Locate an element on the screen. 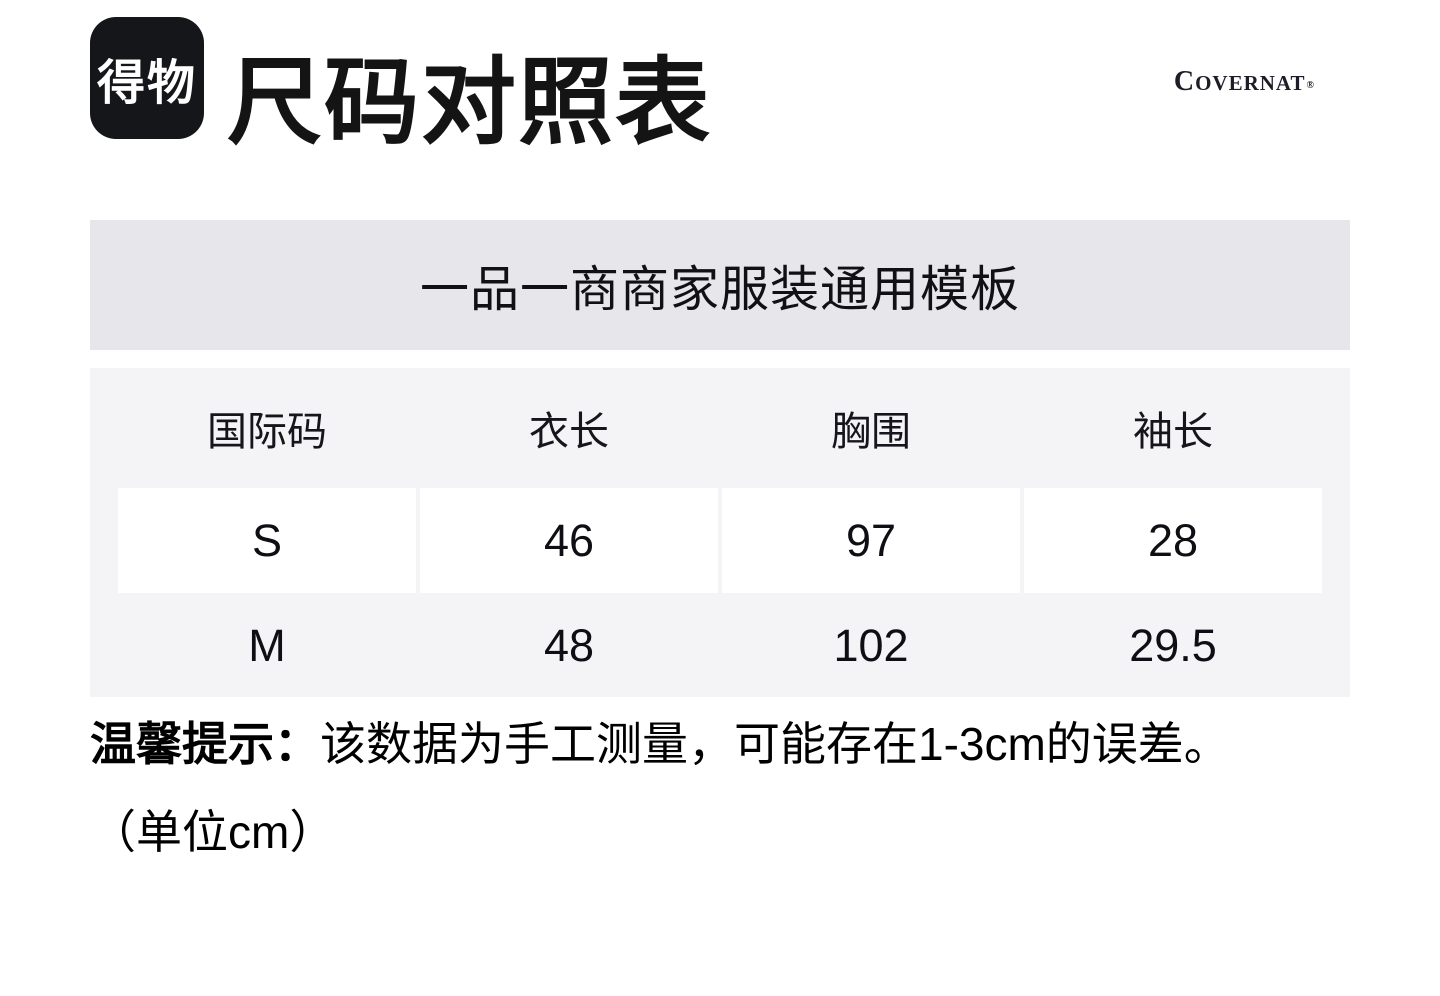  cell-s-sleeve-length: 28 is located at coordinates (1173, 540).